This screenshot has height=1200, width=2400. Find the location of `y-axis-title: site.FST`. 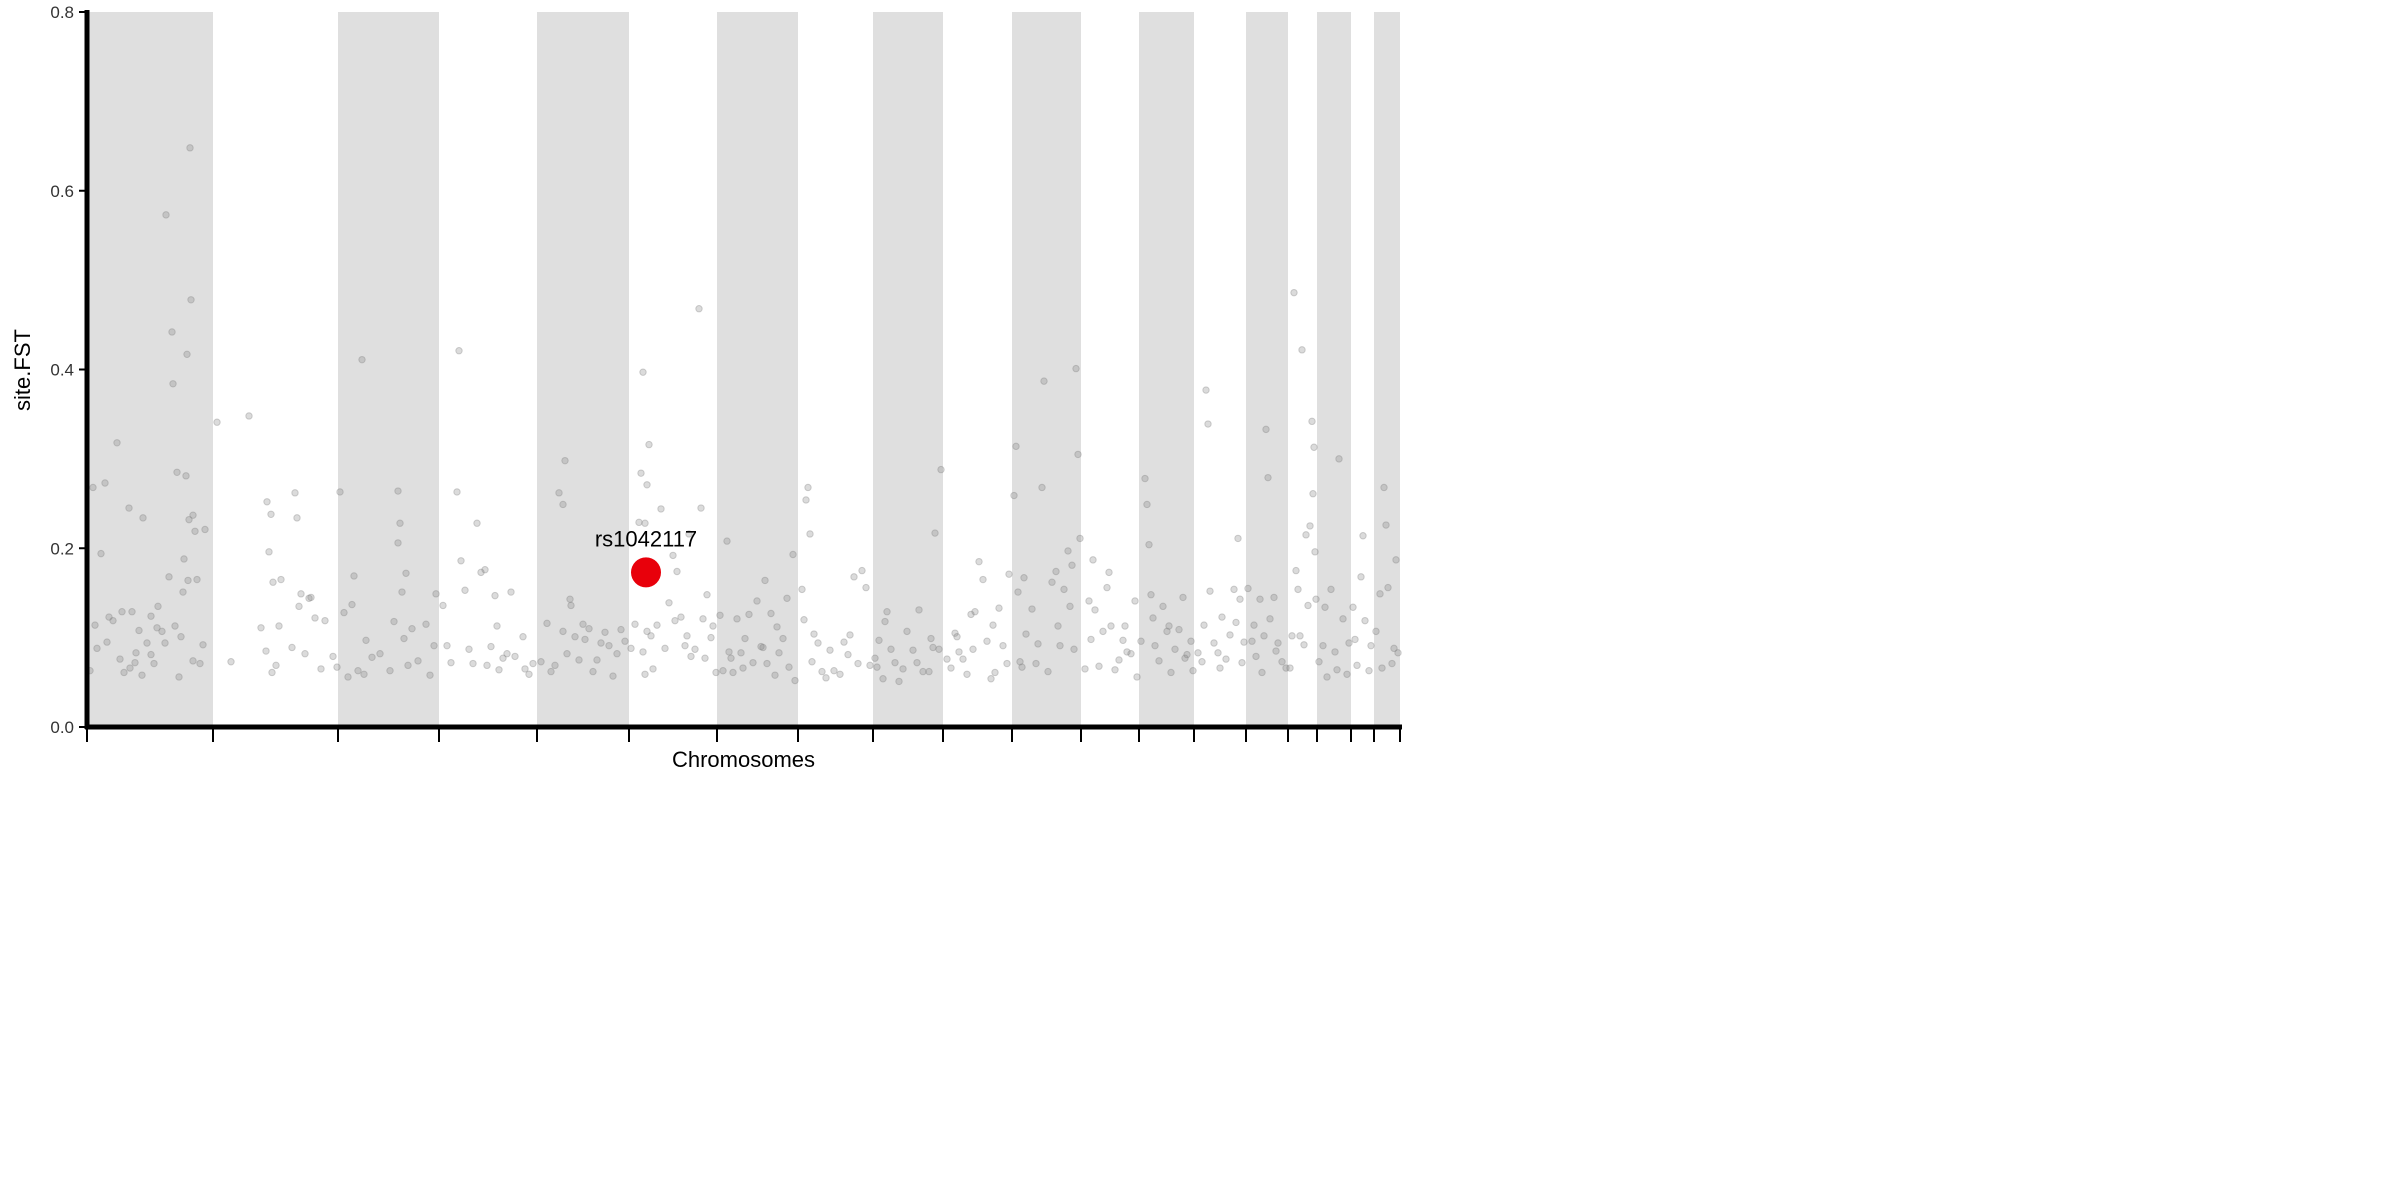

y-axis-title: site.FST is located at coordinates (22, 370).